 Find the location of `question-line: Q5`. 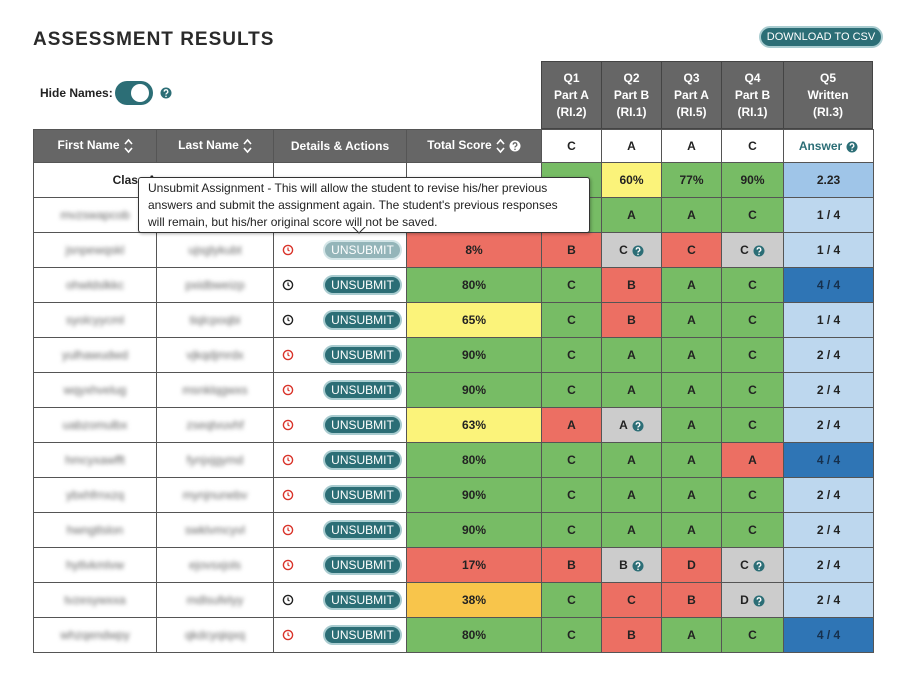

question-line: Q5 is located at coordinates (827, 77).